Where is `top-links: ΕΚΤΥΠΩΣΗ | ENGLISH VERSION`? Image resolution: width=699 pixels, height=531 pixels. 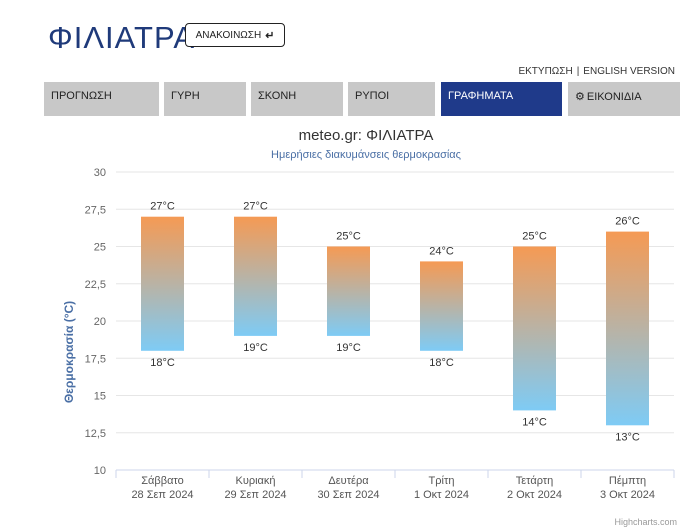 top-links: ΕΚΤΥΠΩΣΗ | ENGLISH VERSION is located at coordinates (596, 71).